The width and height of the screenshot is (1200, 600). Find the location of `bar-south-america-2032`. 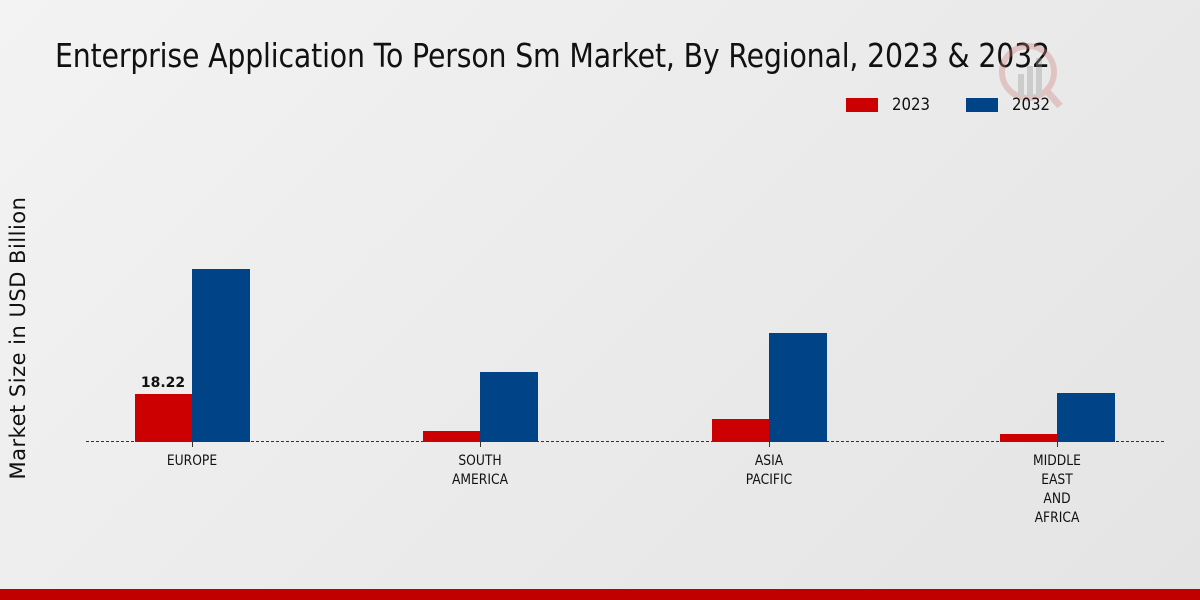

bar-south-america-2032 is located at coordinates (509, 407).